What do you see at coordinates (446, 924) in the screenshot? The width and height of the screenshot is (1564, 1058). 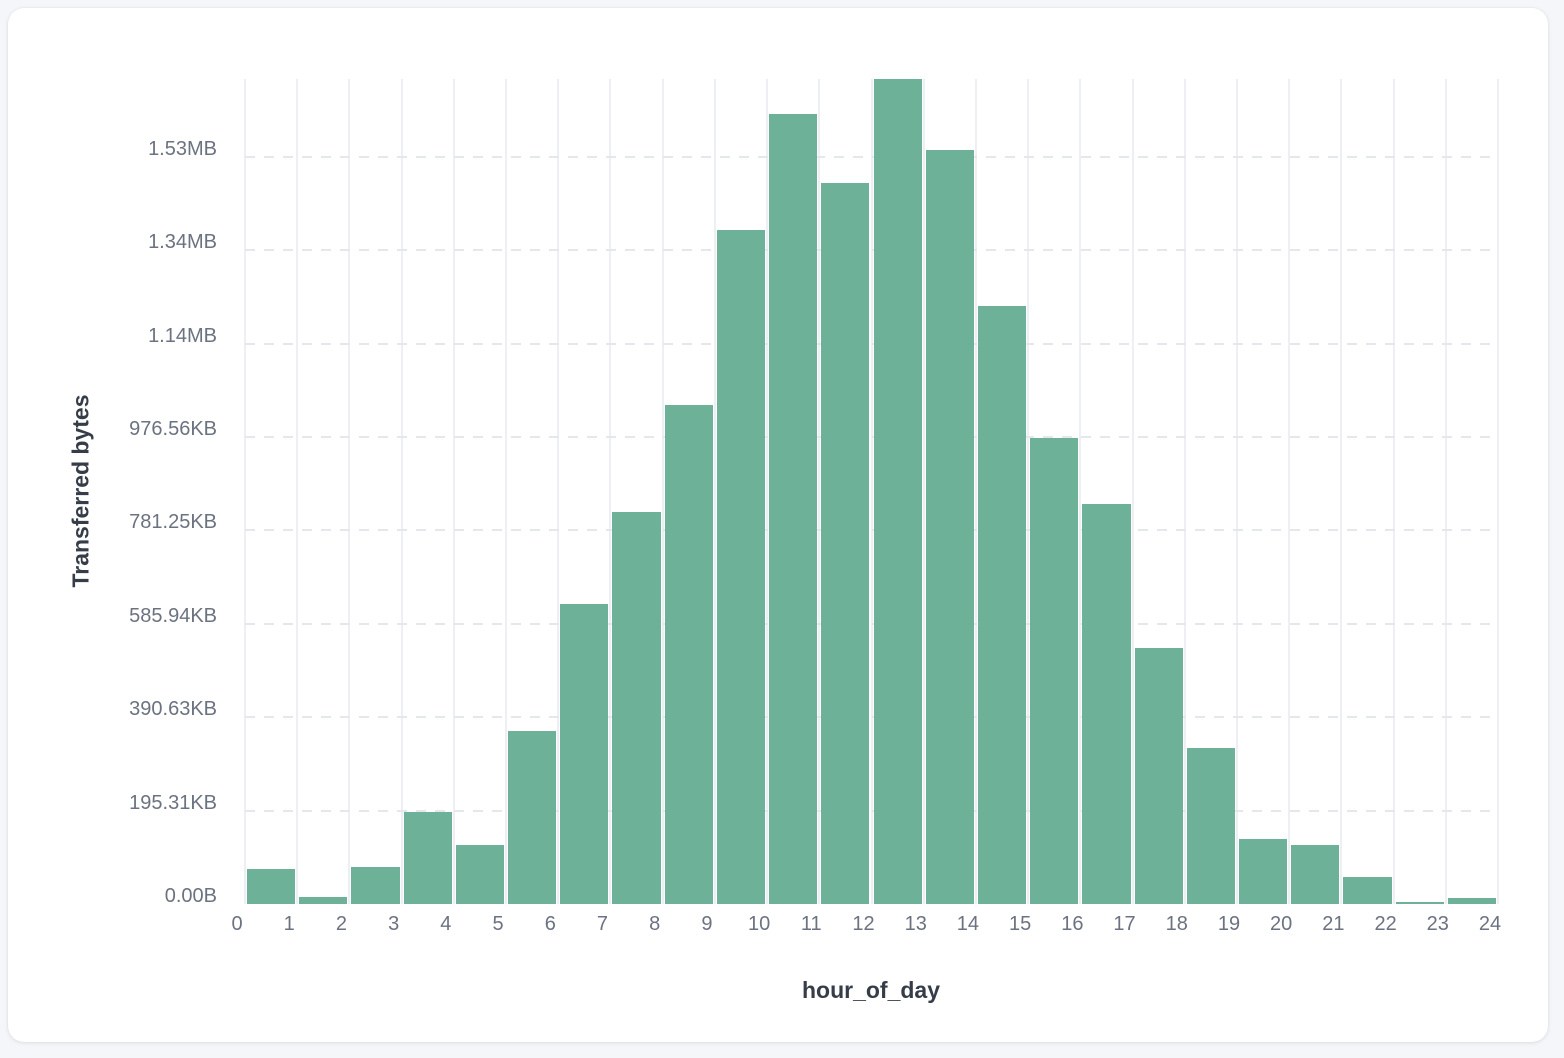 I see `x-tick-label: 4` at bounding box center [446, 924].